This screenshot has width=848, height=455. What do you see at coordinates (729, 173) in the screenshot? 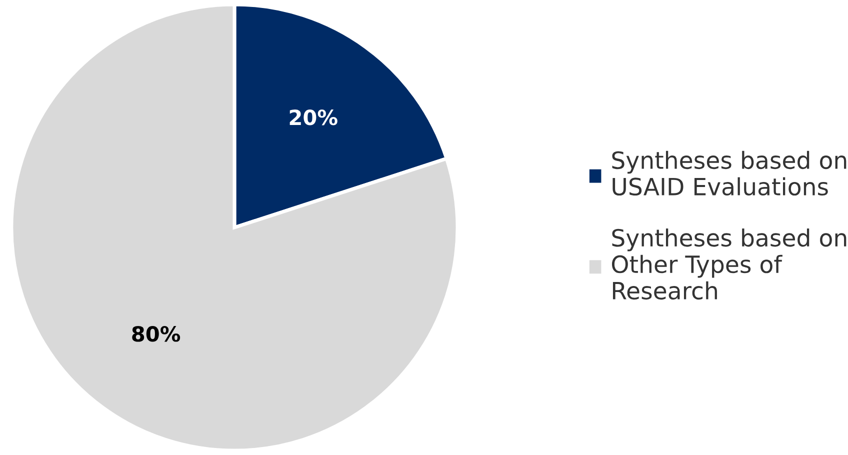
I see `legend-label: Syntheses based on USAID Evaluations` at bounding box center [729, 173].